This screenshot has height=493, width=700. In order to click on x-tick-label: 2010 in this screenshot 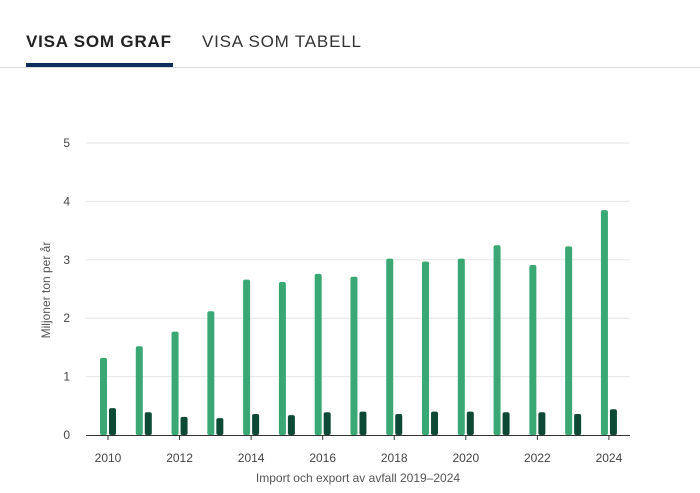, I will do `click(108, 458)`.